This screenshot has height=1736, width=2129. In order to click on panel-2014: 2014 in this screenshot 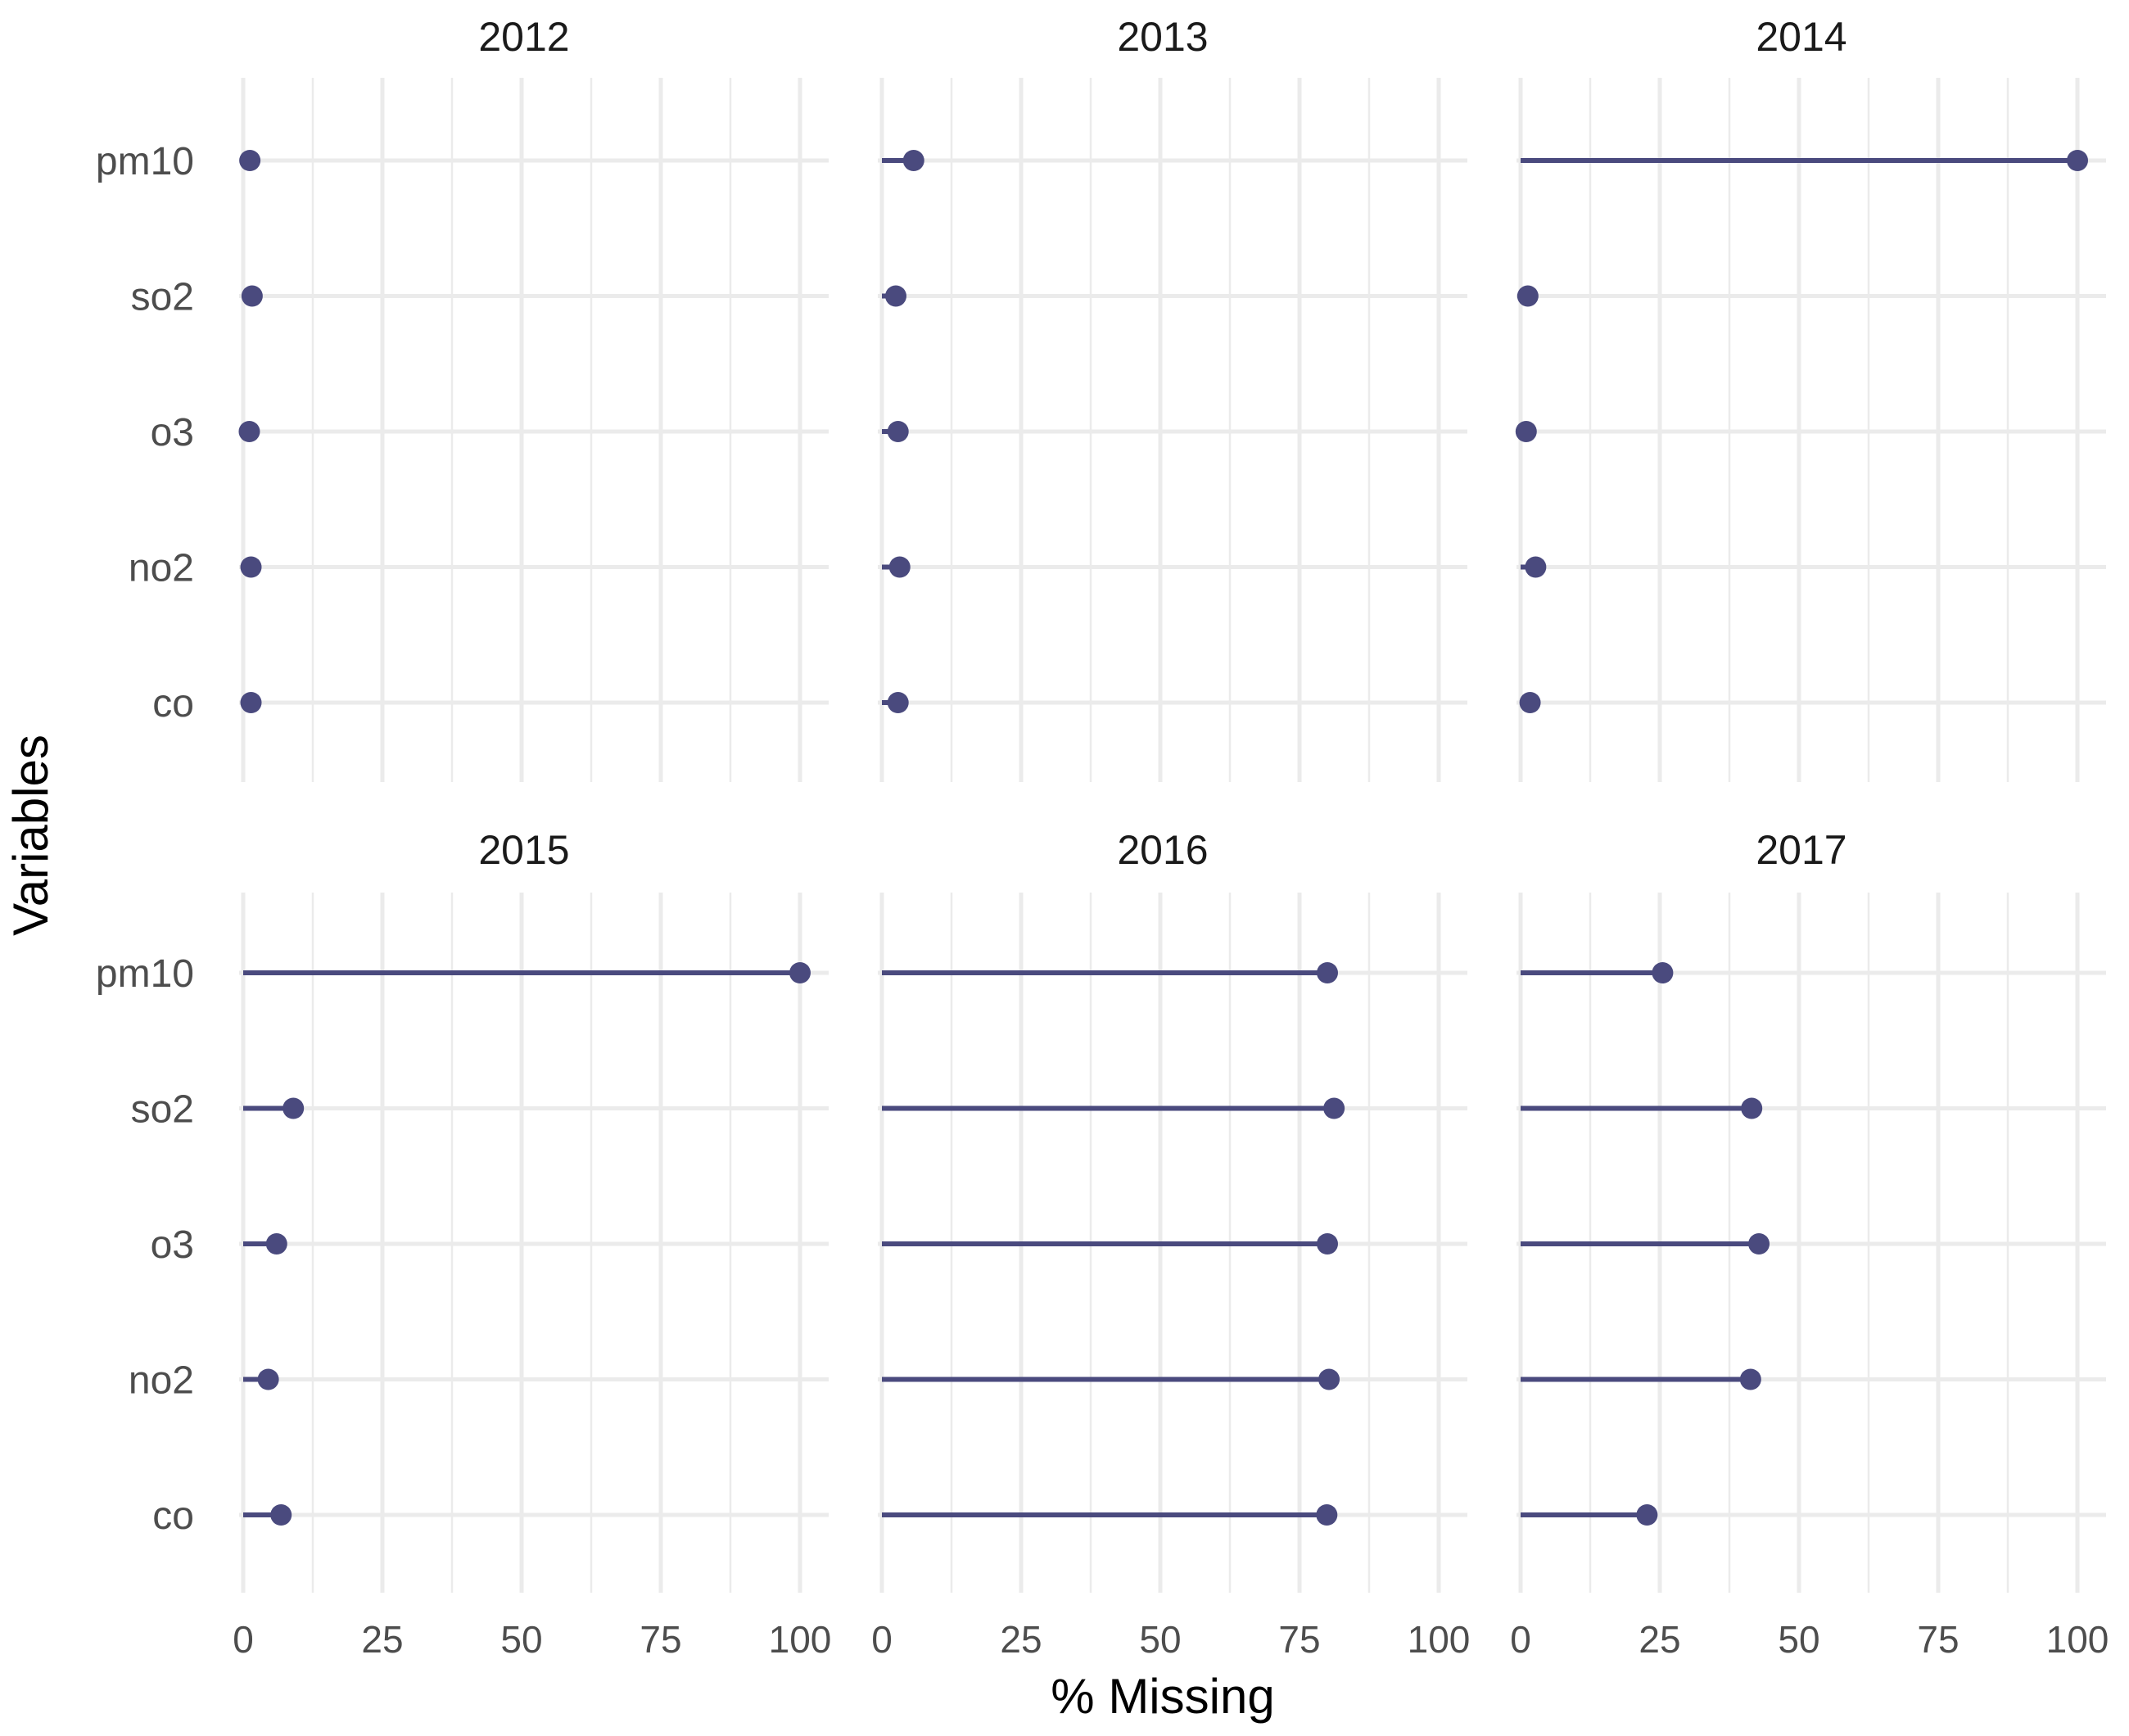, I will do `click(1810, 398)`.